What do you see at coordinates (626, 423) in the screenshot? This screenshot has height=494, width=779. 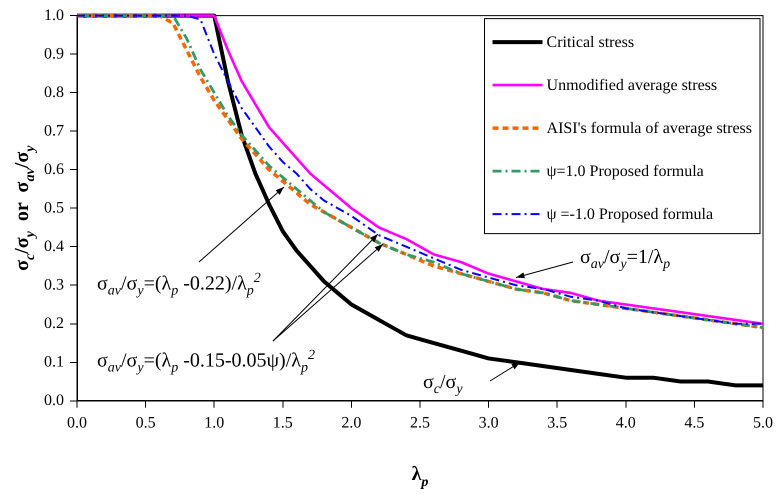 I see `x-tick-label: 4.0` at bounding box center [626, 423].